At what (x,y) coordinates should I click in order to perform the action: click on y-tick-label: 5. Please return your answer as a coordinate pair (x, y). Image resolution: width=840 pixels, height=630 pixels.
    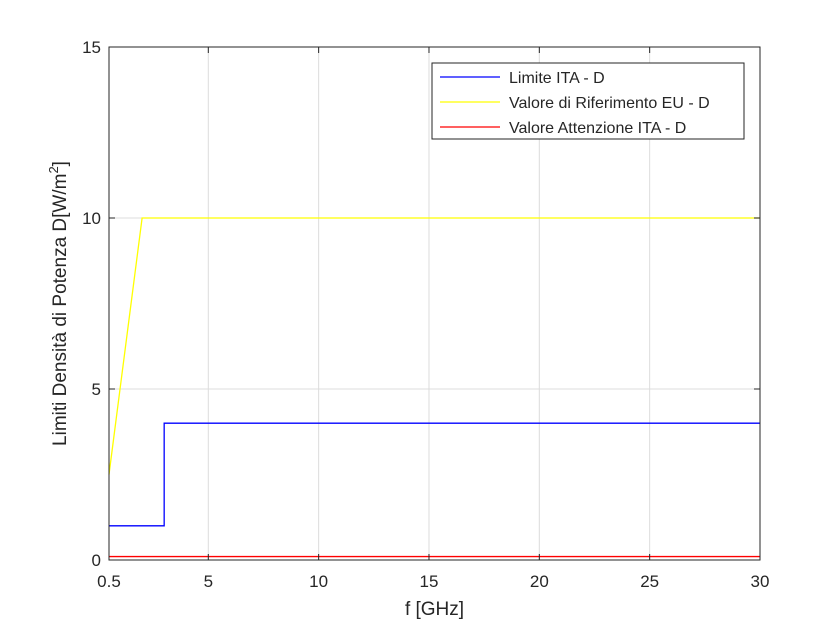
    Looking at the image, I should click on (96, 389).